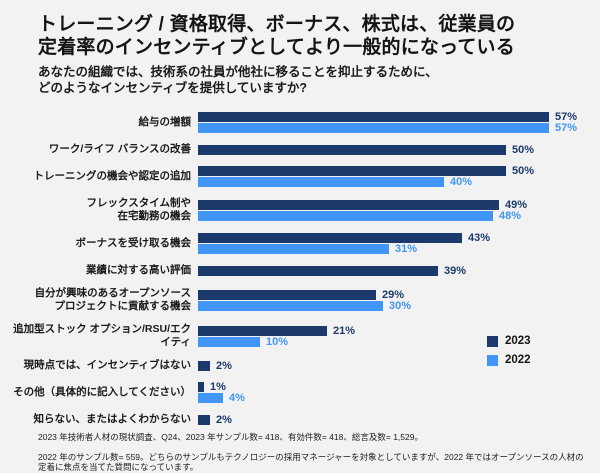 The height and width of the screenshot is (473, 600). Describe the element at coordinates (566, 128) in the screenshot. I see `value-label-2022: 57%` at that location.